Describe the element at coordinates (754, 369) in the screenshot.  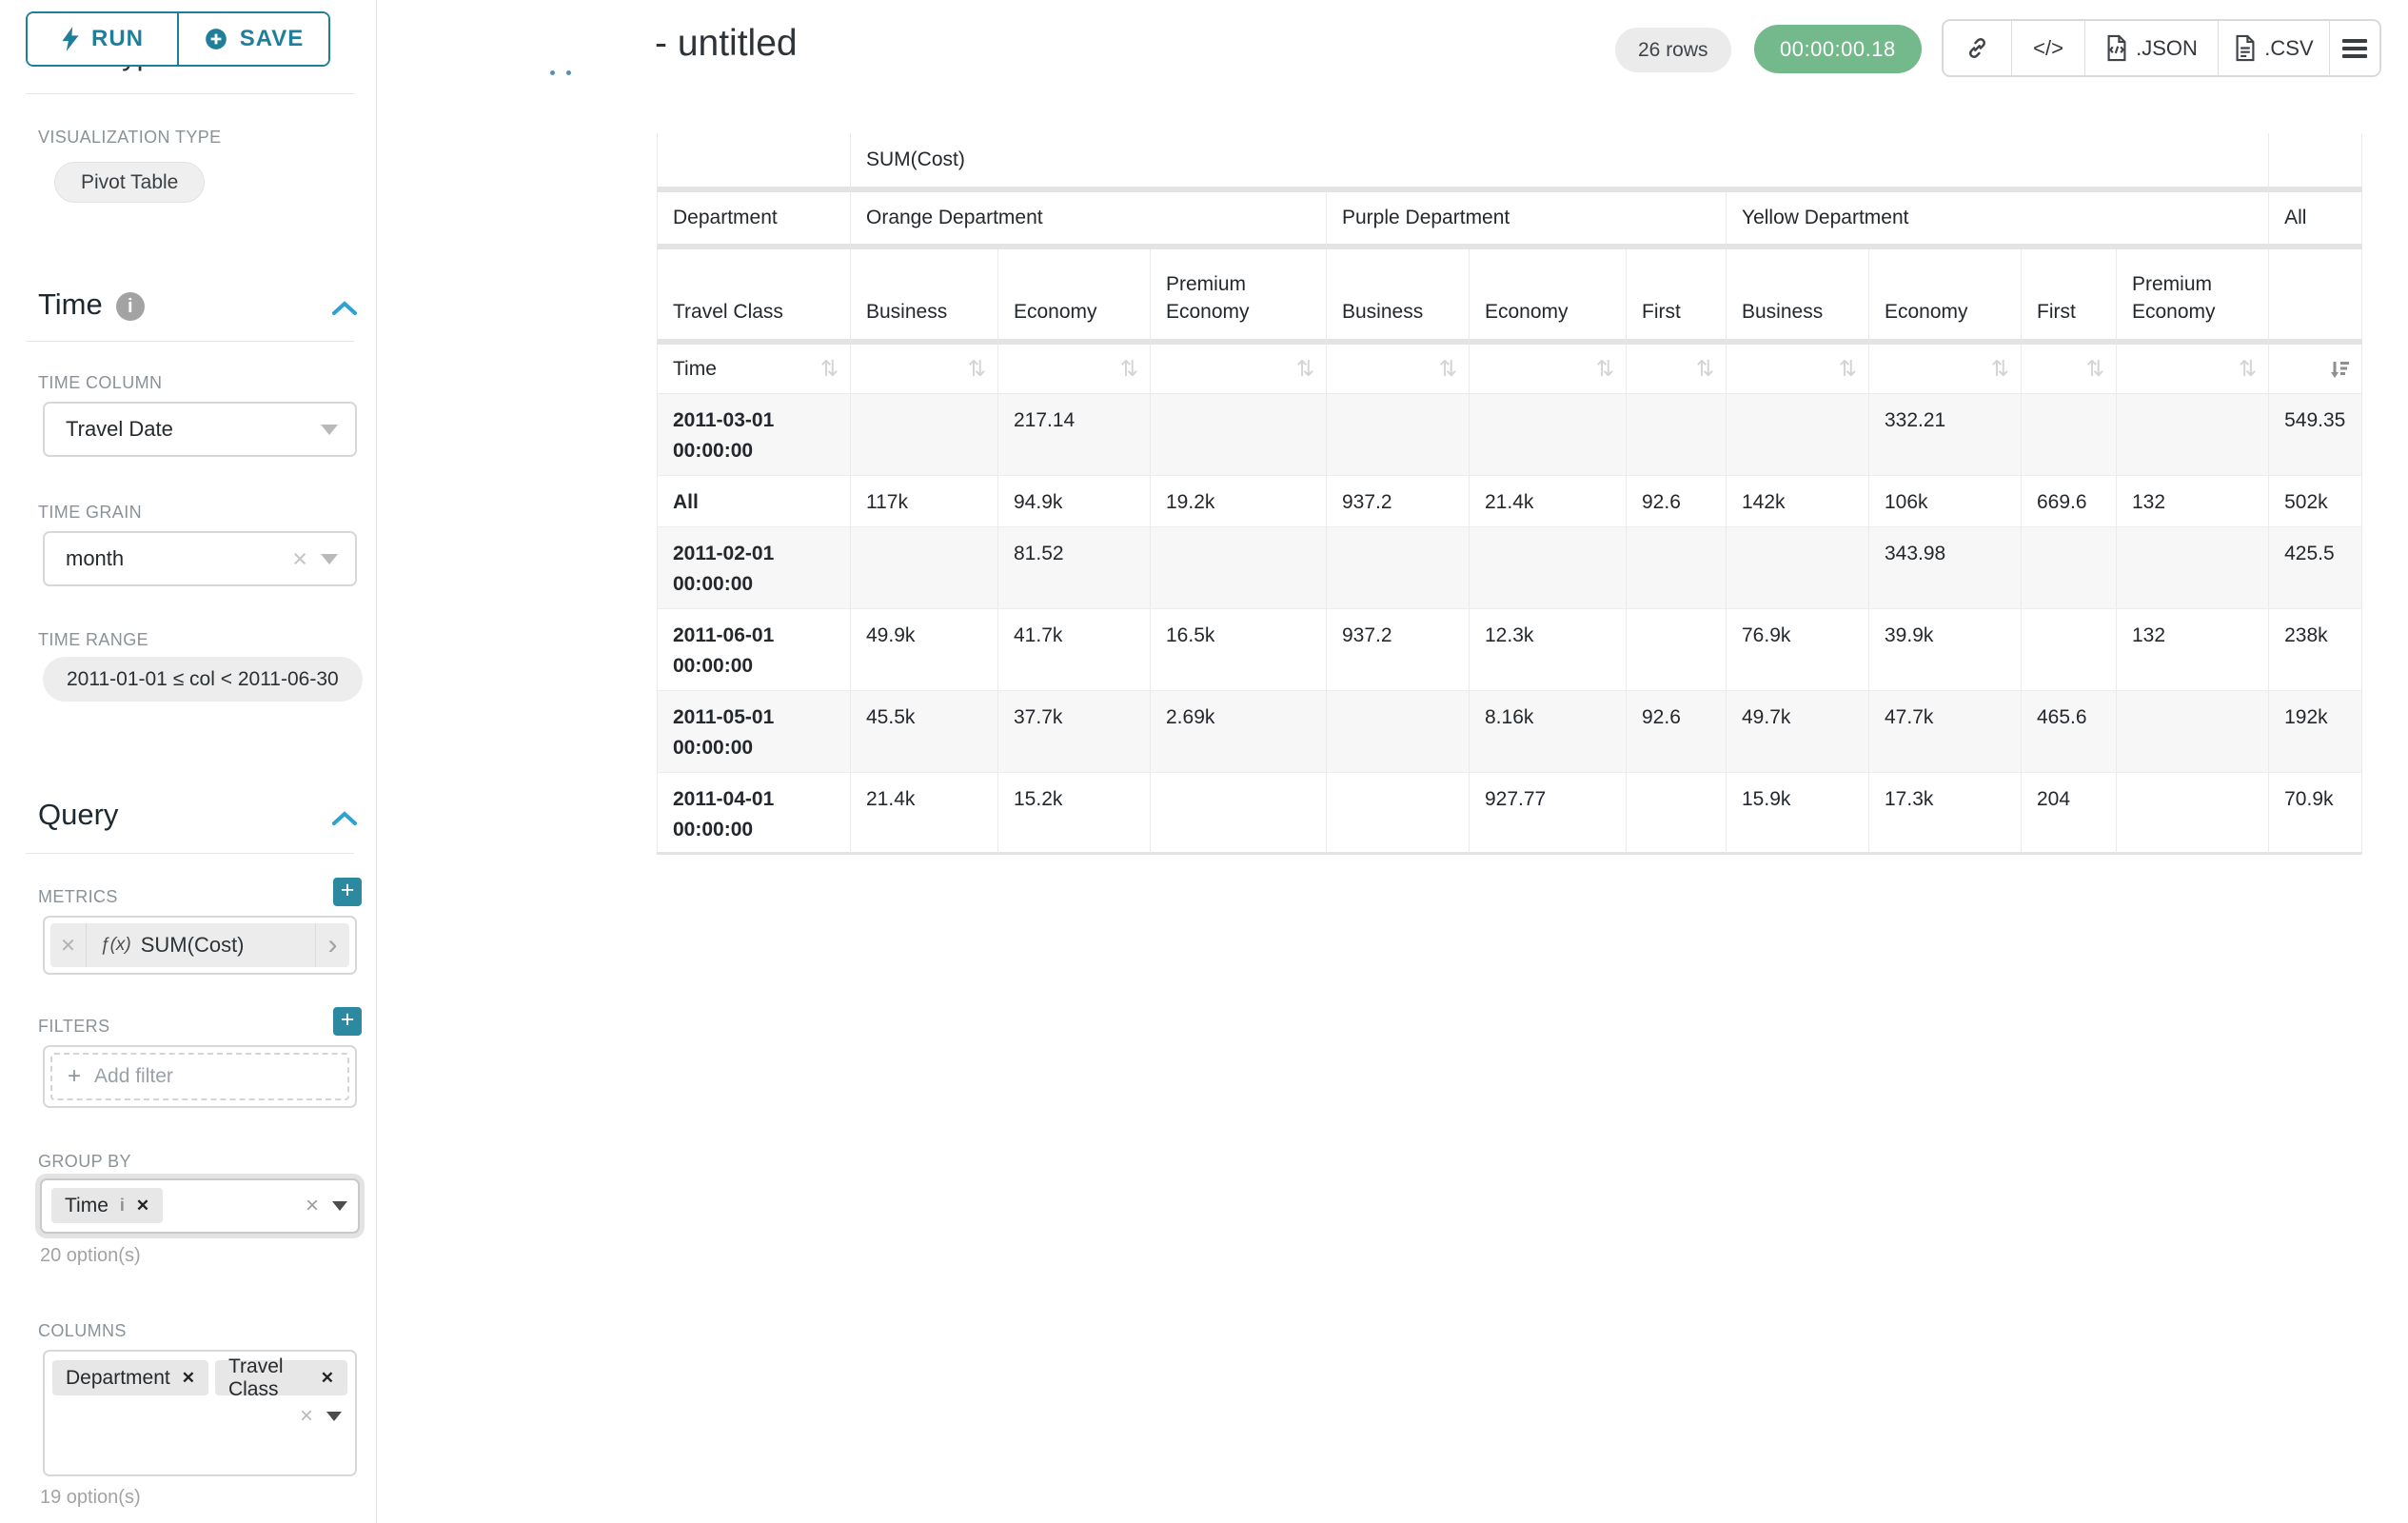
I see `sort-cell: Time ⇅` at that location.